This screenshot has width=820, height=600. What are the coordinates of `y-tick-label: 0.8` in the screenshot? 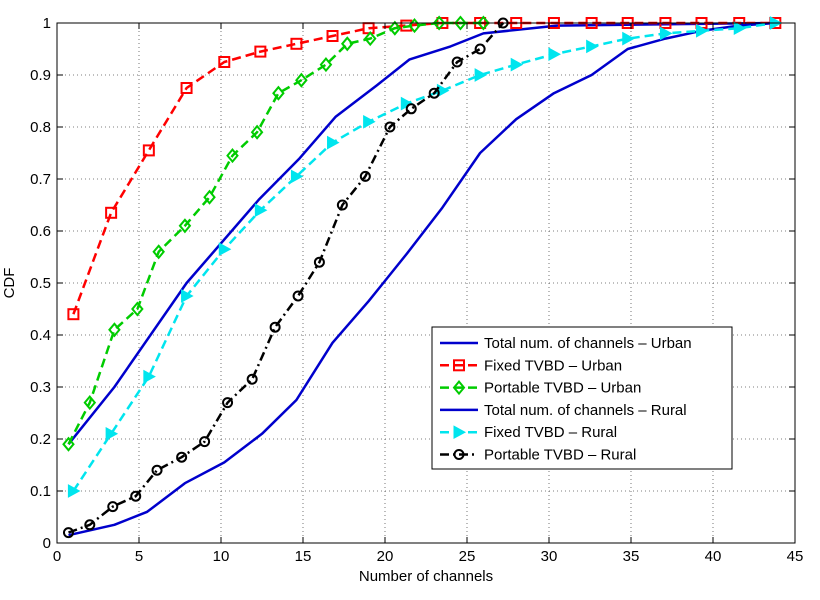 It's located at (40, 127).